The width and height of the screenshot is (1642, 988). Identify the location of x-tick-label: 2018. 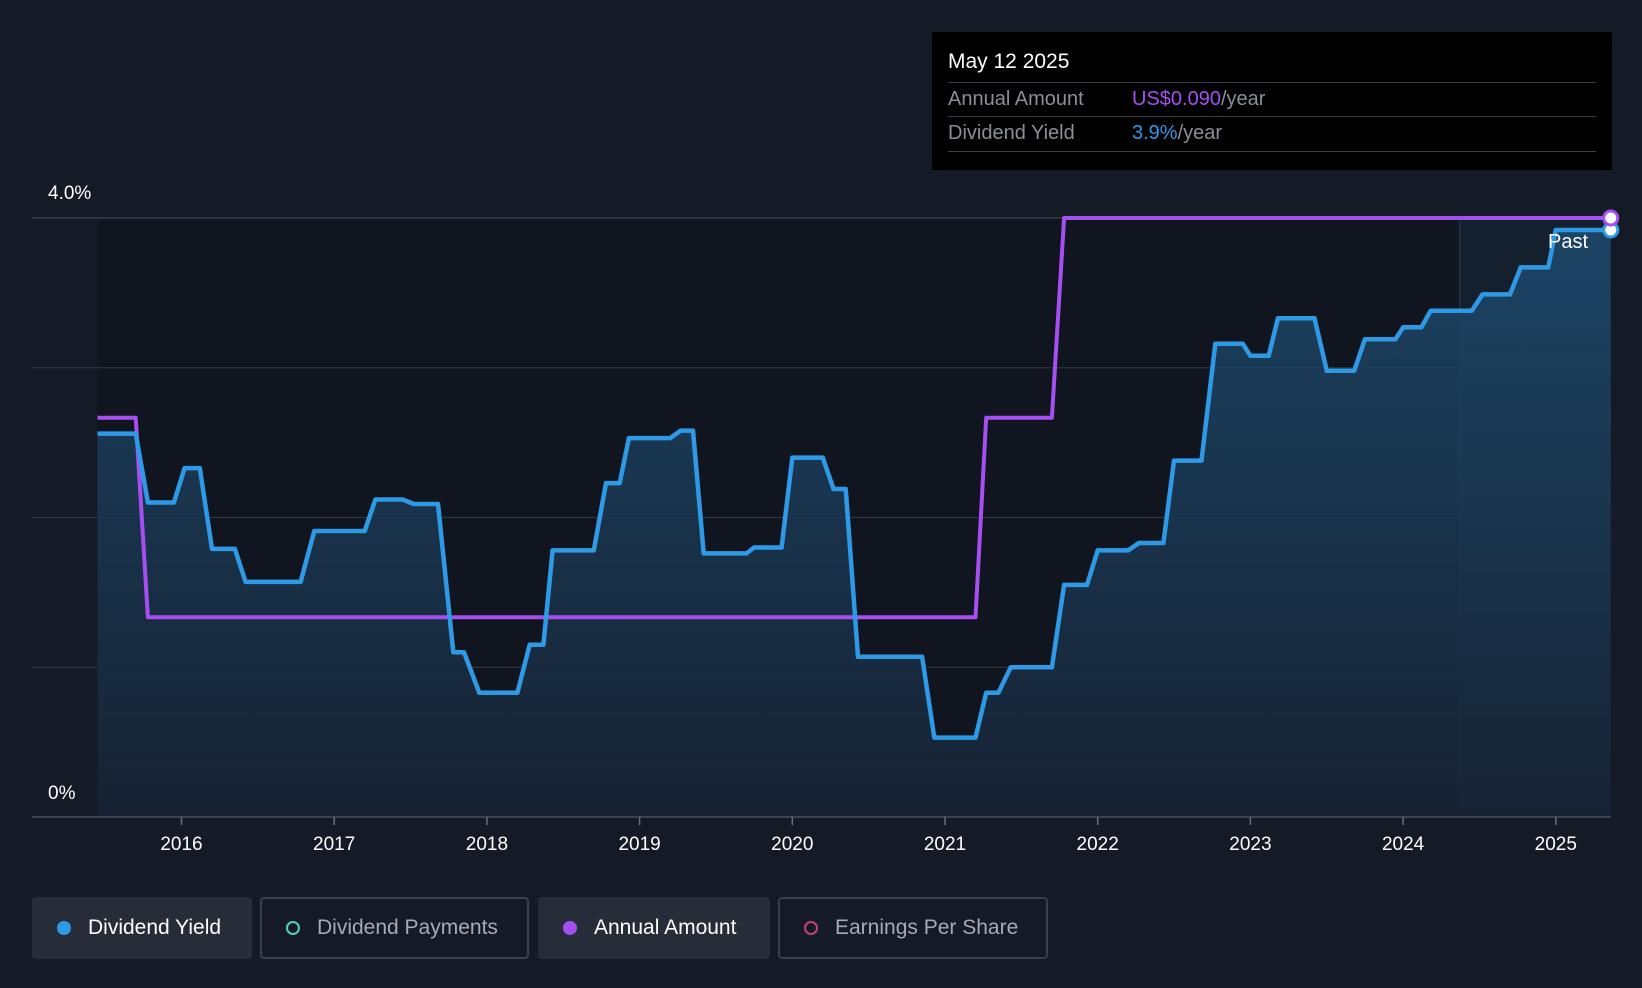
(487, 844).